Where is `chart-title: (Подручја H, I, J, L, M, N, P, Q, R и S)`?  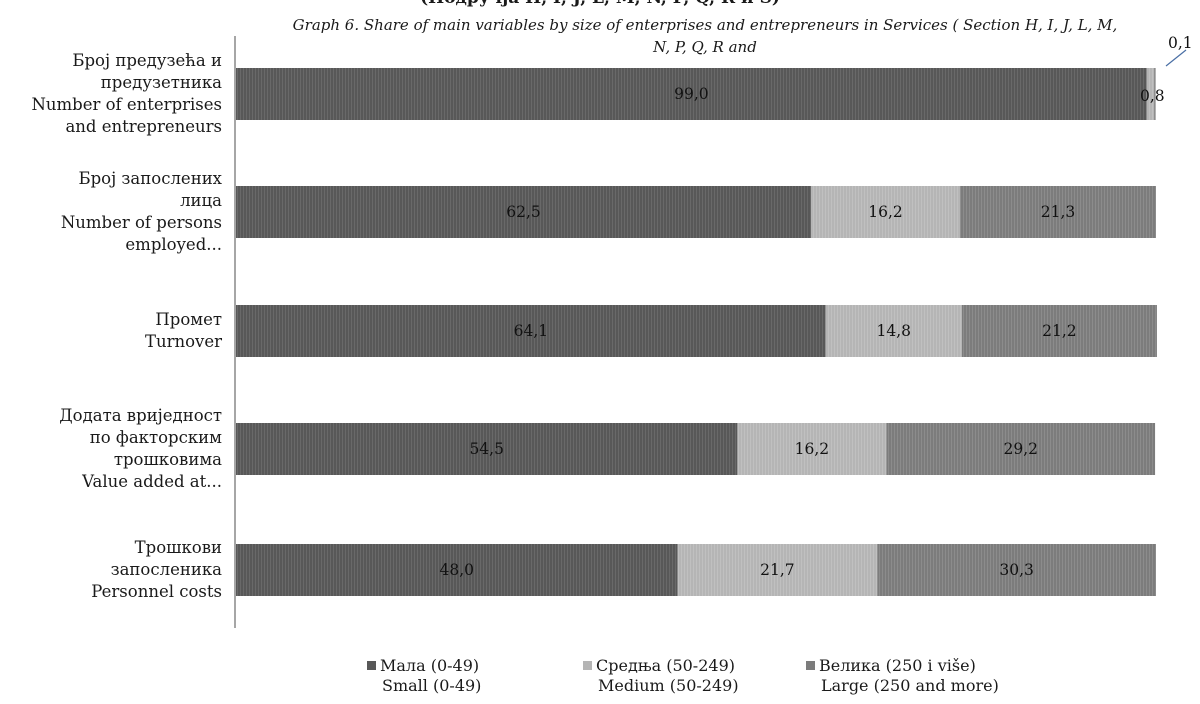
chart-title: (Подручја H, I, J, L, M, N, P, Q, R и S) is located at coordinates (600, 4).